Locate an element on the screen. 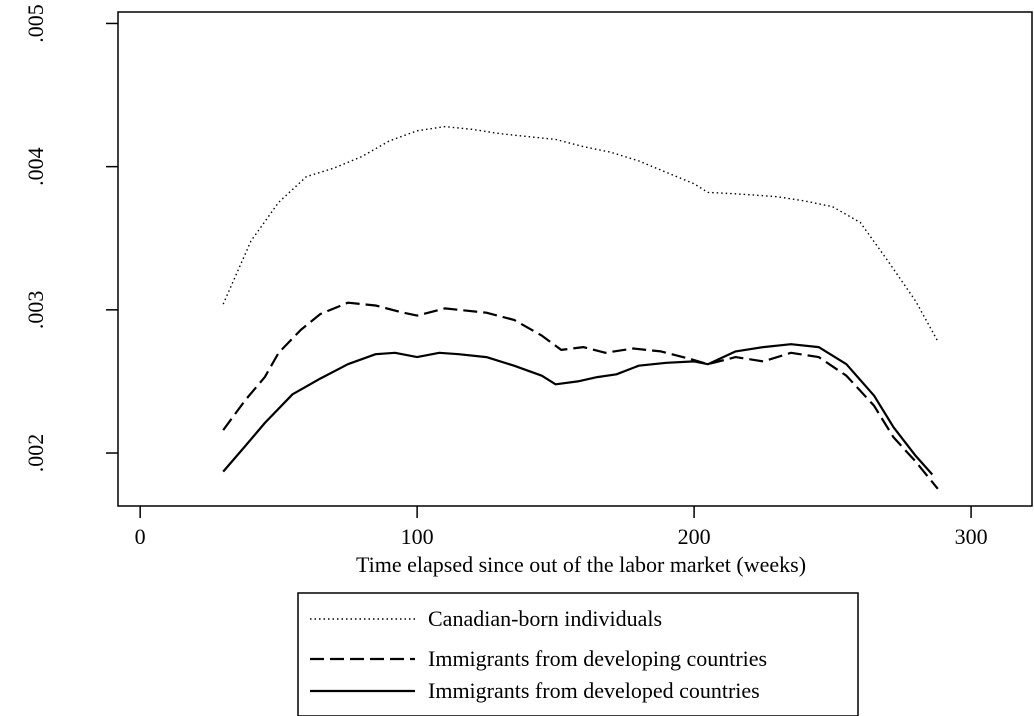 The image size is (1034, 716). y-tick-label: .003 is located at coordinates (35, 310).